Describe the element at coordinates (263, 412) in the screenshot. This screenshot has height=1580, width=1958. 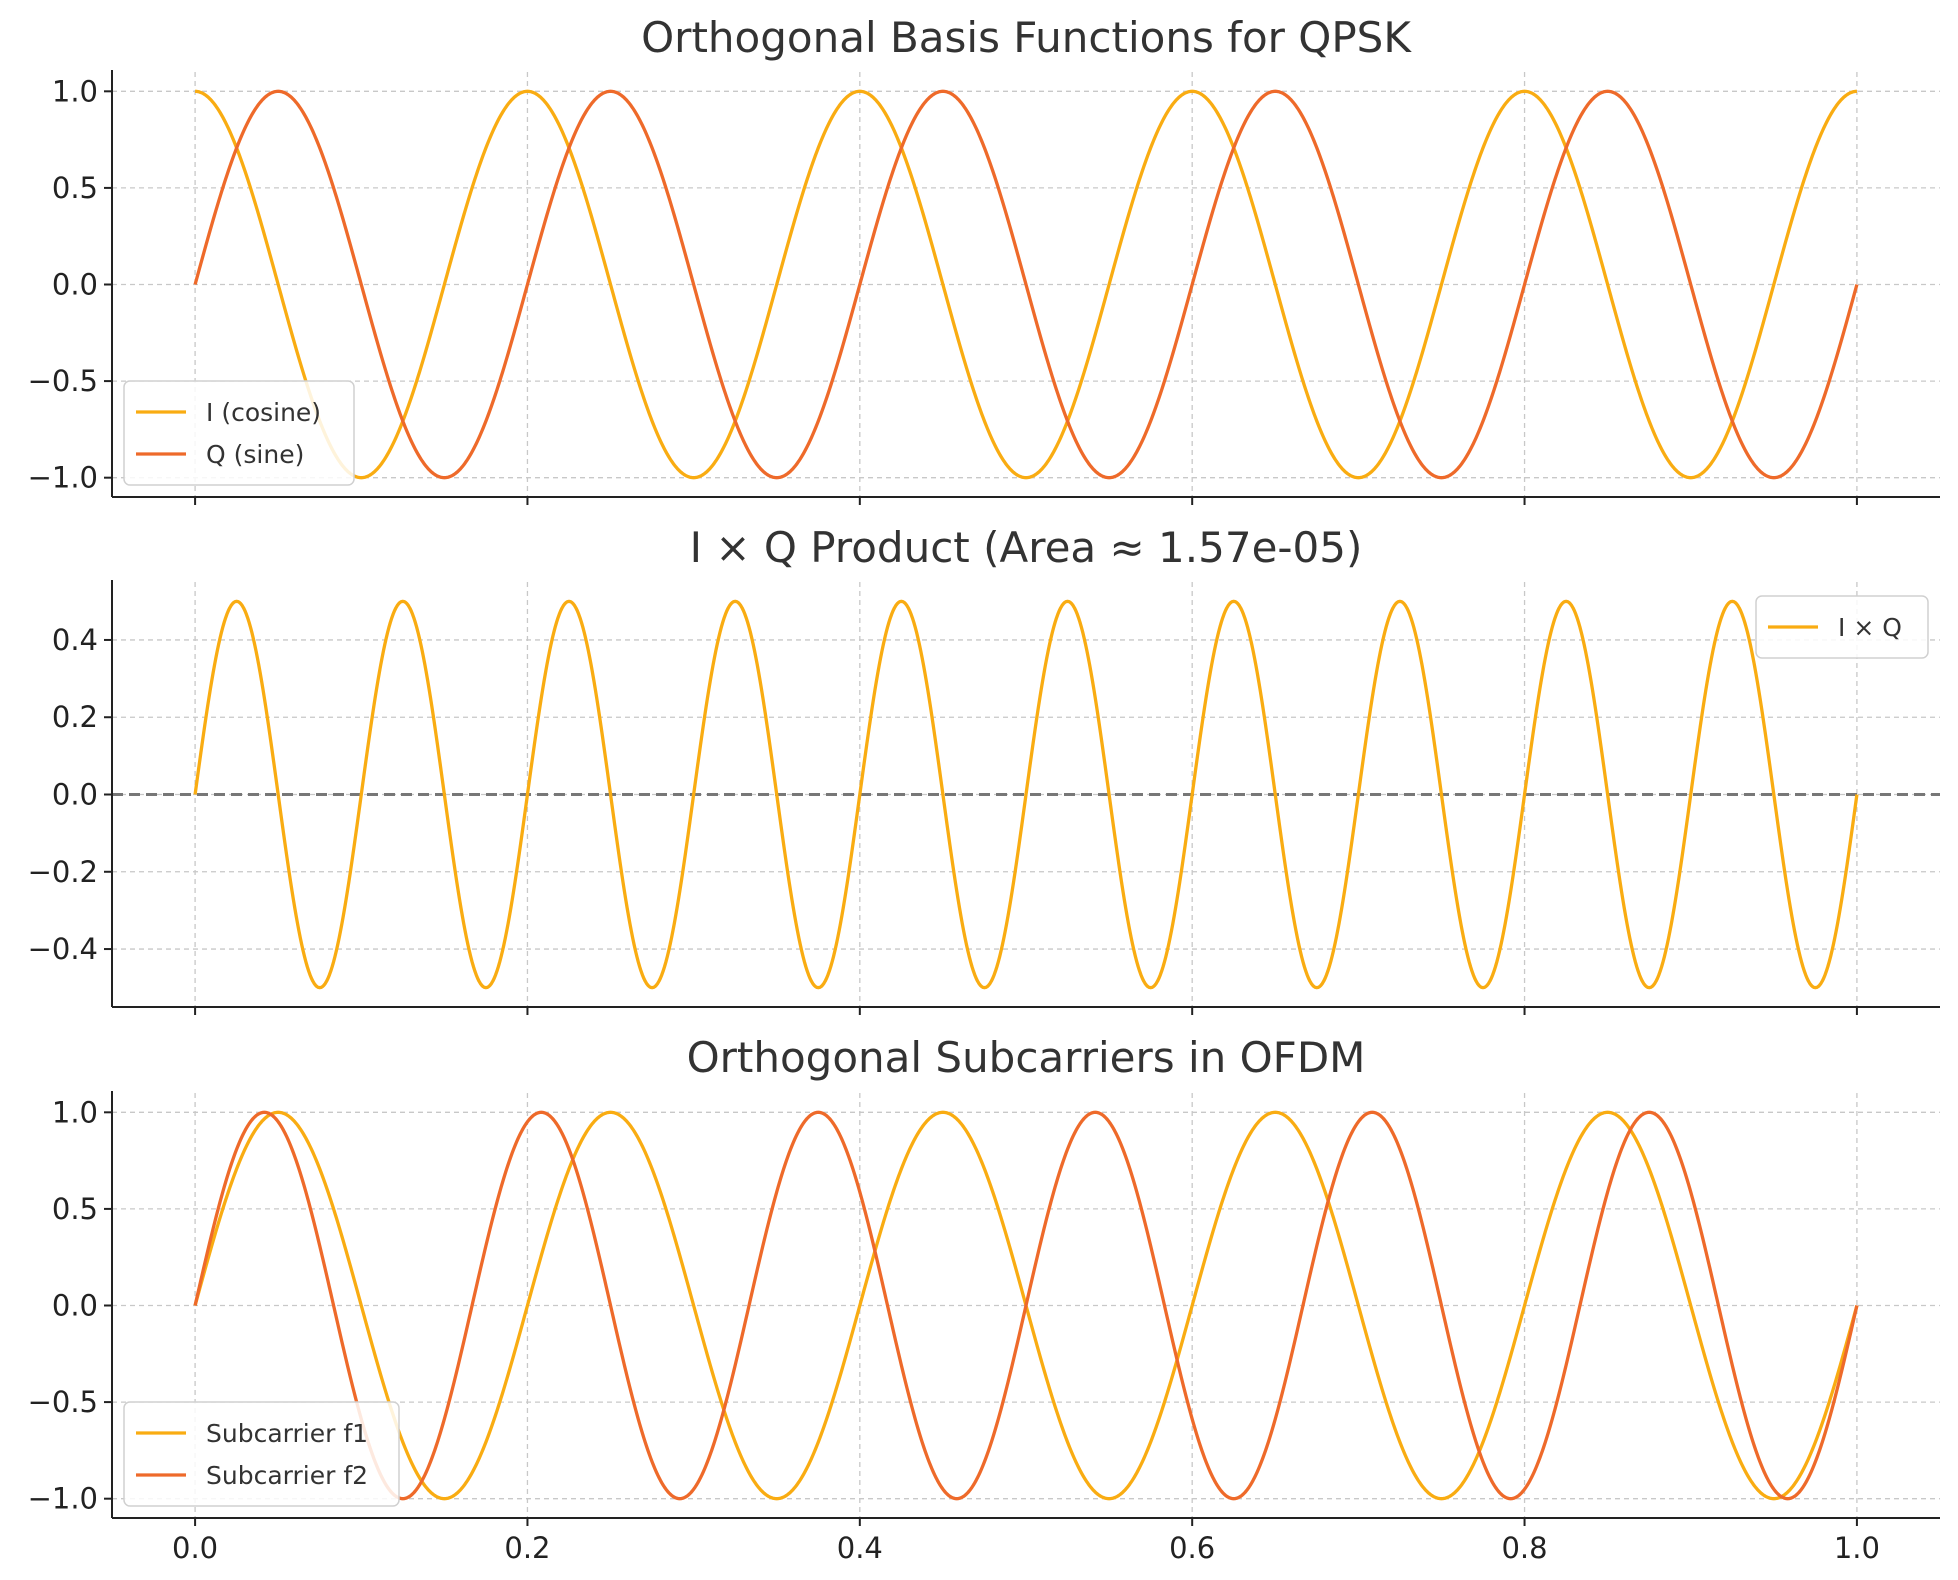
I see `legend-label: I (cosine)` at that location.